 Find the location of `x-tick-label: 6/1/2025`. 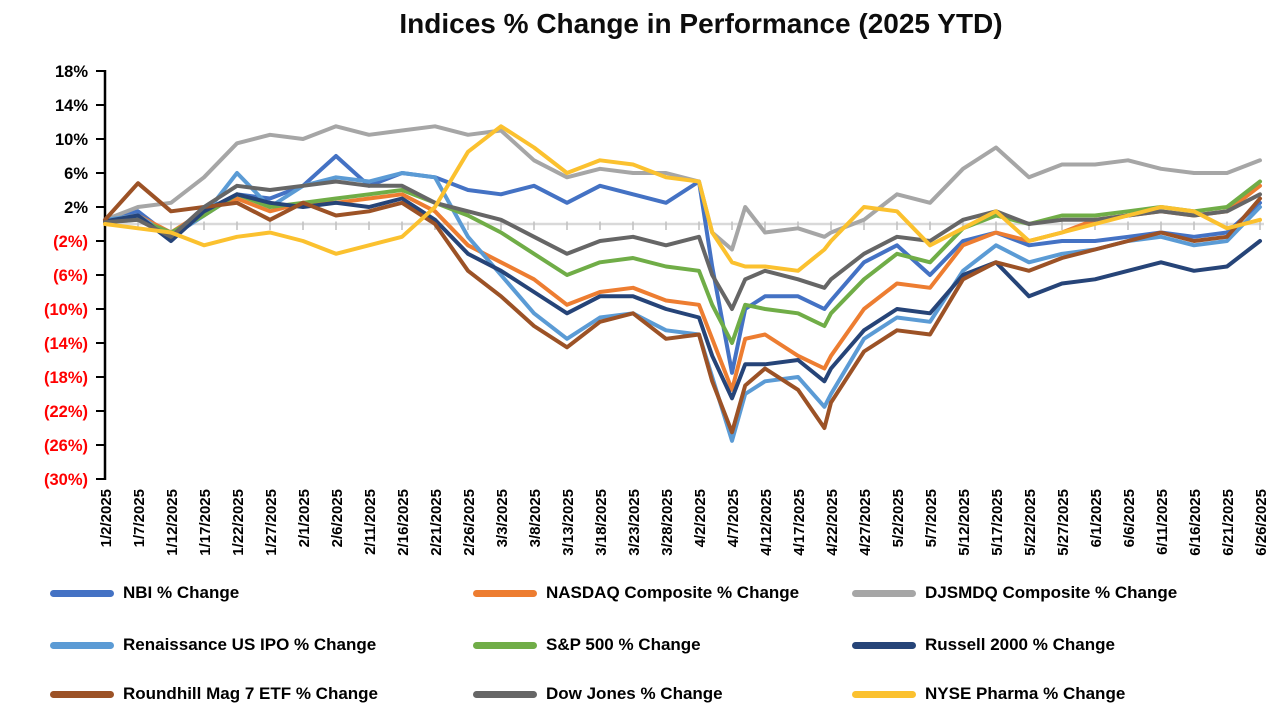

x-tick-label: 6/1/2025 is located at coordinates (1096, 518).